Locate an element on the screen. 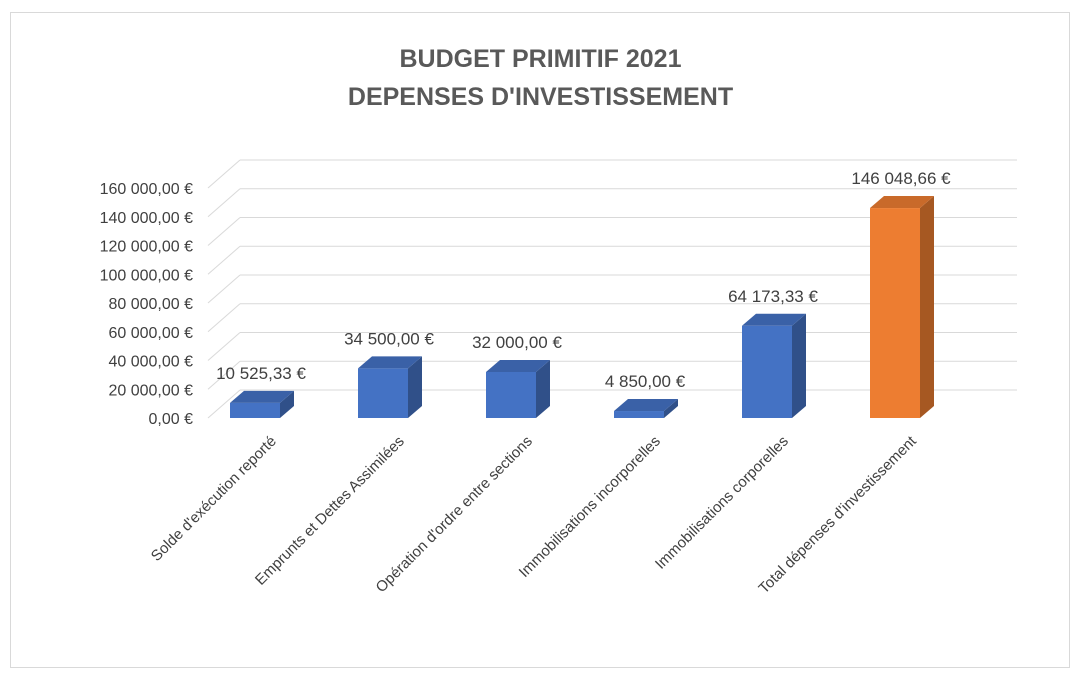 This screenshot has width=1081, height=673. data-label: 64 173,33 € is located at coordinates (773, 296).